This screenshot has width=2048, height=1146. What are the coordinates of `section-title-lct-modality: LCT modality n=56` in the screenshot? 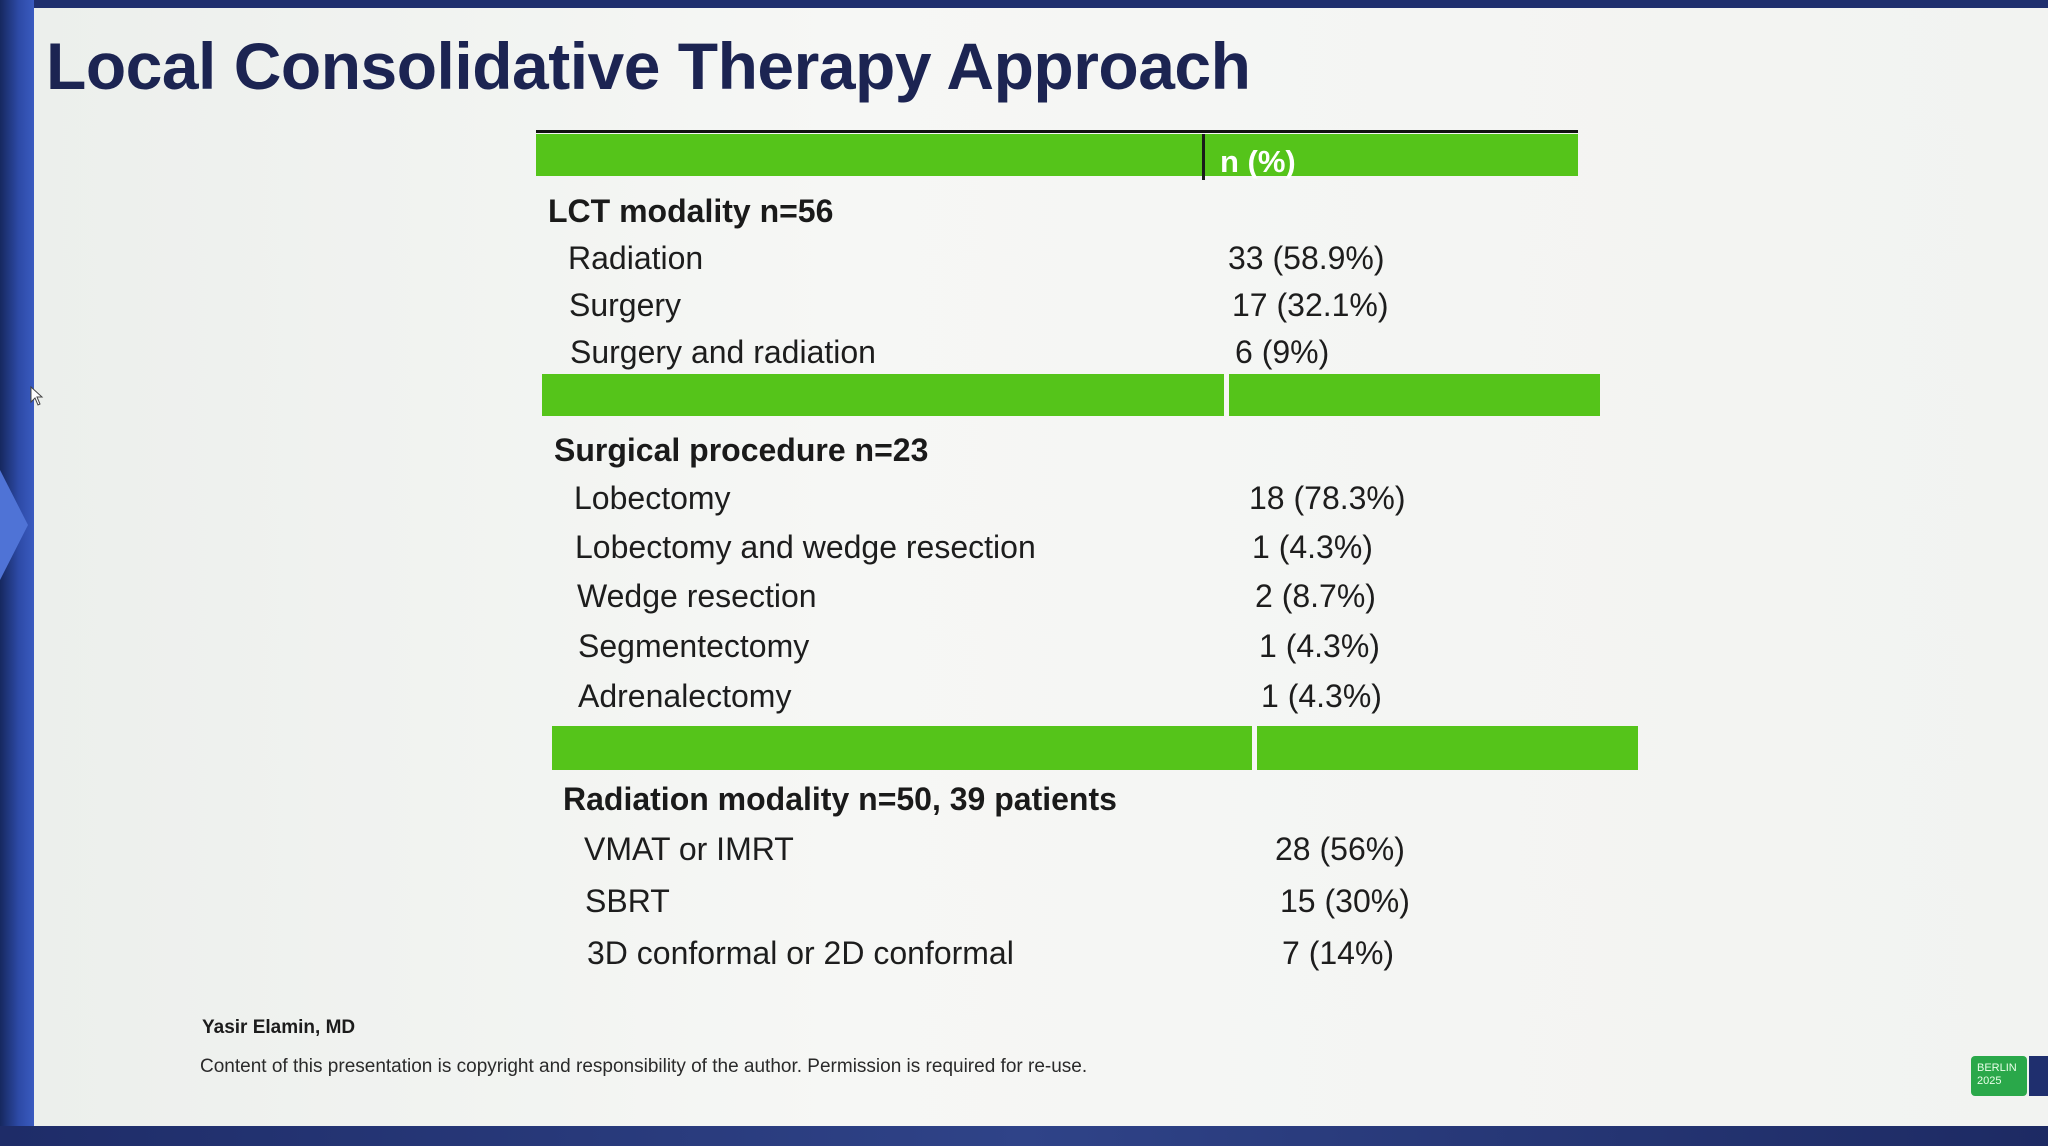 It's located at (691, 211).